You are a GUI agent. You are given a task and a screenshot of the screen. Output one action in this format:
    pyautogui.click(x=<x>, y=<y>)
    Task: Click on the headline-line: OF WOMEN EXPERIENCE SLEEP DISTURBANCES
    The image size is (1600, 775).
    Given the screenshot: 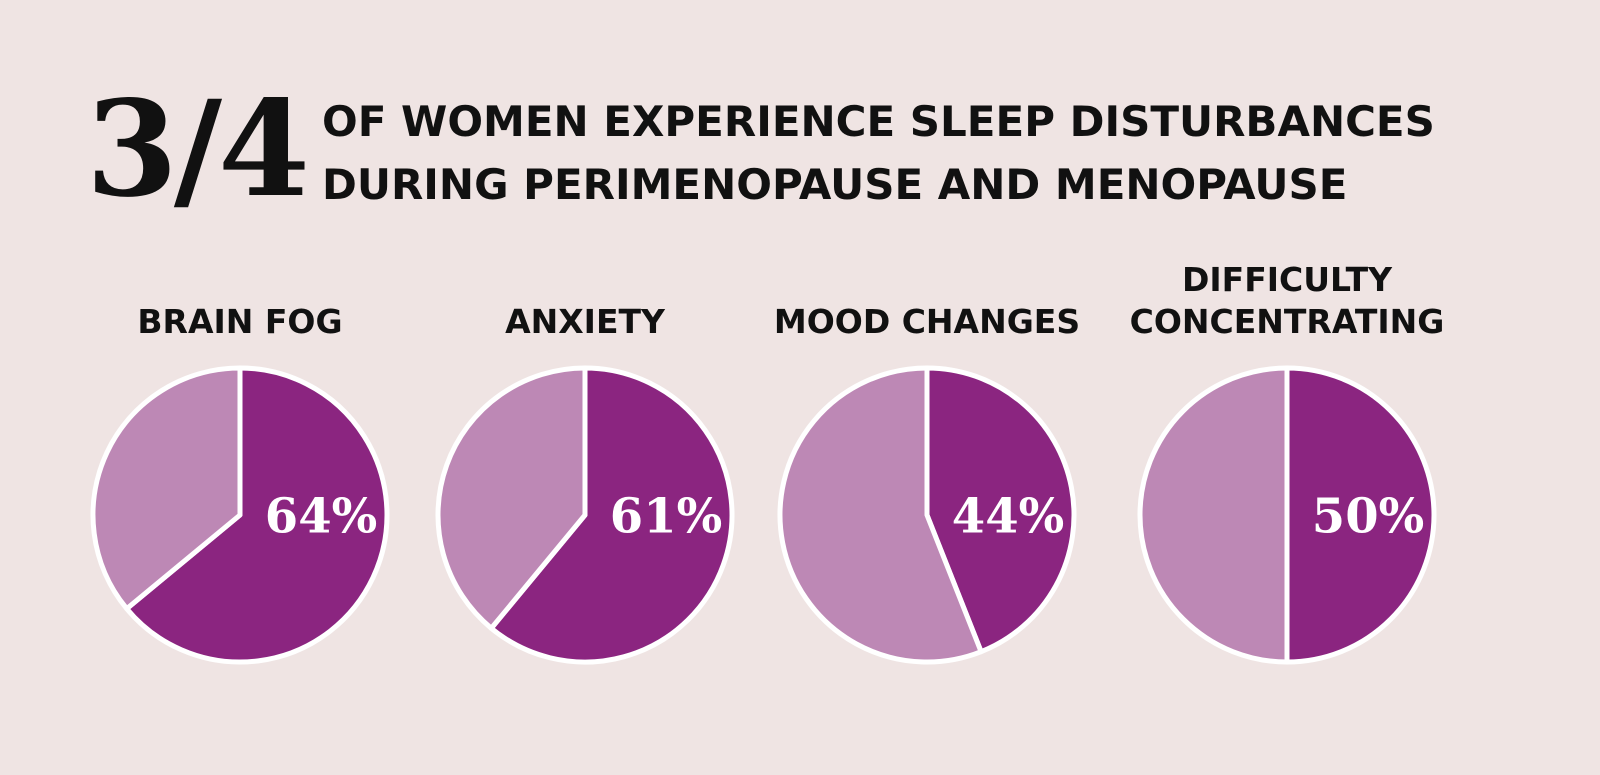 What is the action you would take?
    pyautogui.click(x=878, y=121)
    